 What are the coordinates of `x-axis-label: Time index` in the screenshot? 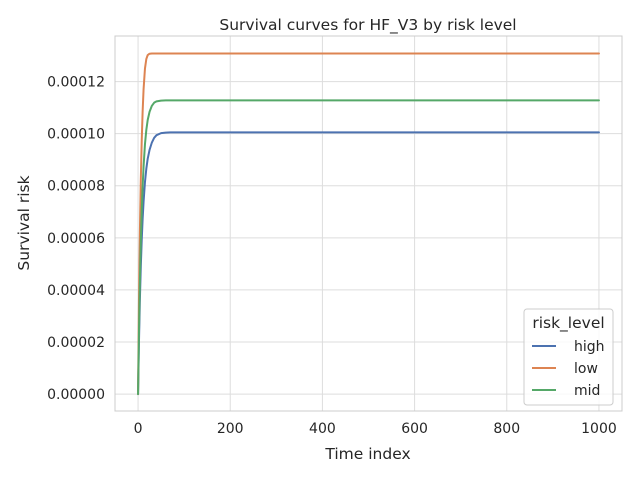 It's located at (367, 454).